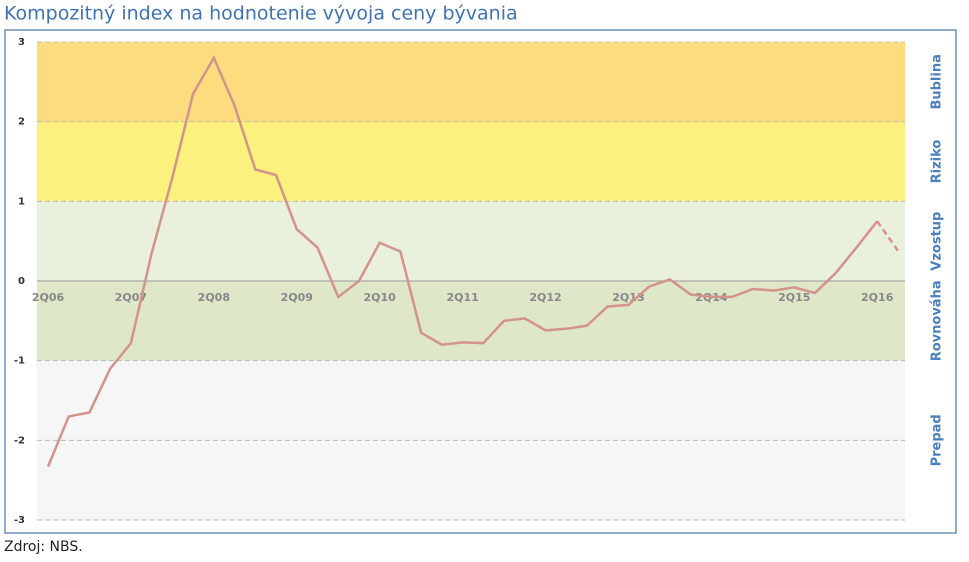 The height and width of the screenshot is (562, 969). What do you see at coordinates (214, 297) in the screenshot?
I see `x-tick-label: 2Q08` at bounding box center [214, 297].